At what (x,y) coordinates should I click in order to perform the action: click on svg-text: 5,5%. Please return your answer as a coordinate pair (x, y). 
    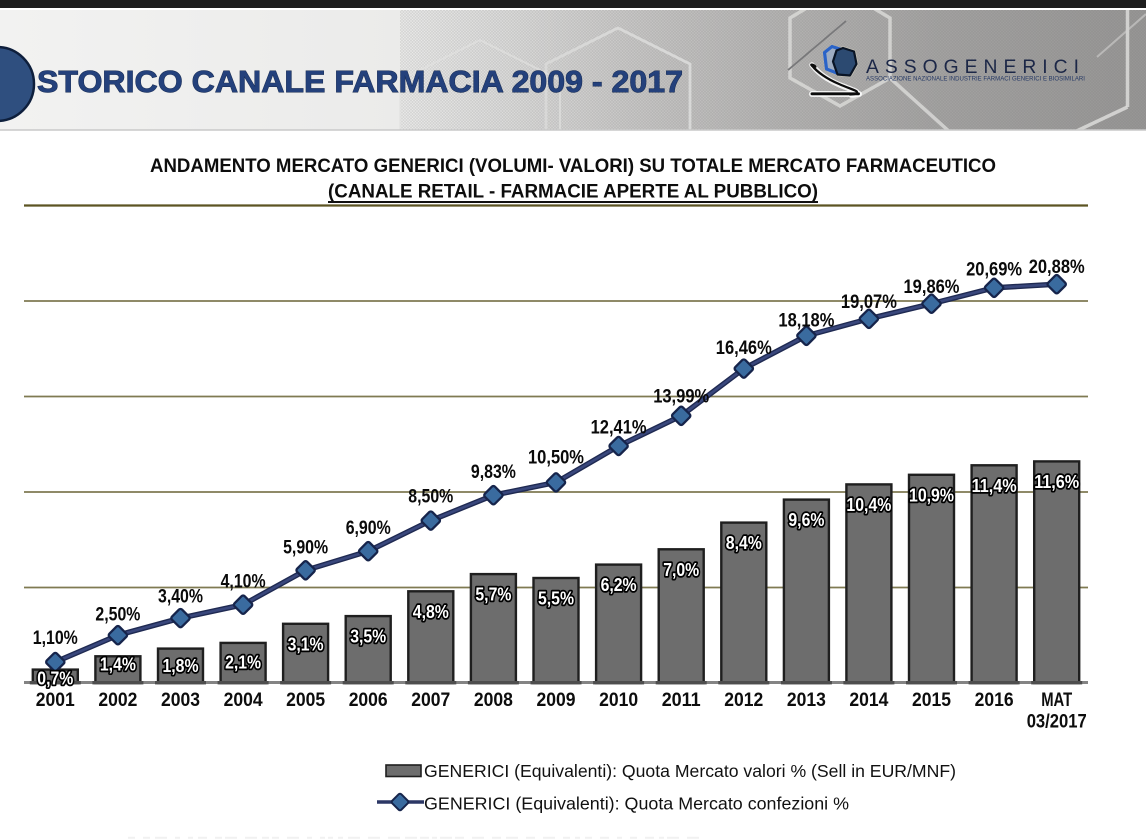
    Looking at the image, I should click on (556, 598).